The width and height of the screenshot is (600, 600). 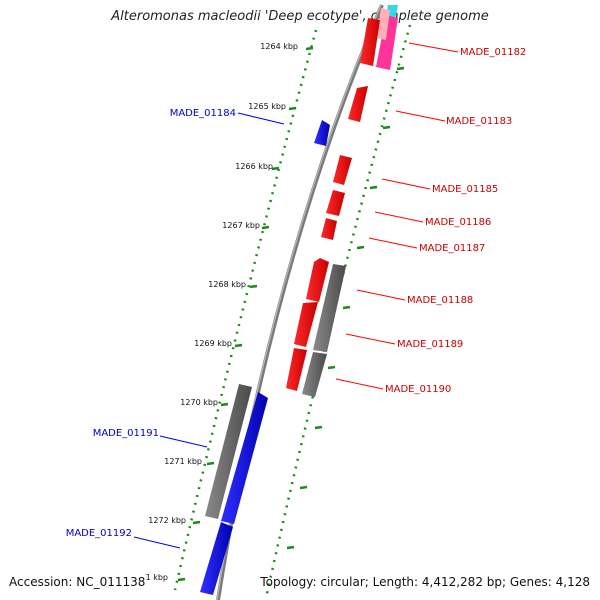 What do you see at coordinates (440, 300) in the screenshot?
I see `label-made-01188: MADE_01188` at bounding box center [440, 300].